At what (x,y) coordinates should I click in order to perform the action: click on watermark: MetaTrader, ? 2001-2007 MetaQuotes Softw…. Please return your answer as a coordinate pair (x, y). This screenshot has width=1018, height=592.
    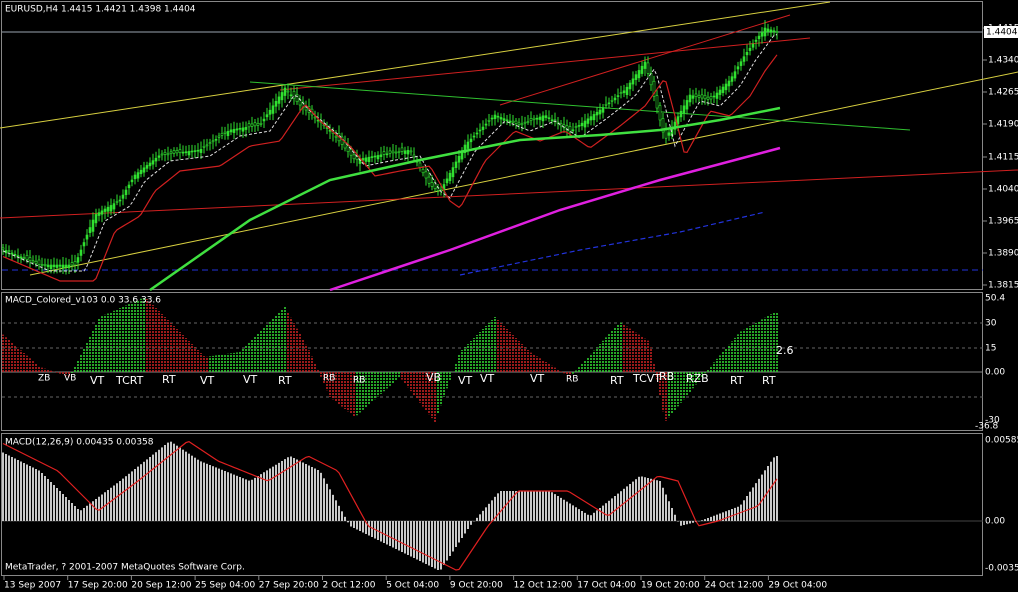
    Looking at the image, I should click on (125, 568).